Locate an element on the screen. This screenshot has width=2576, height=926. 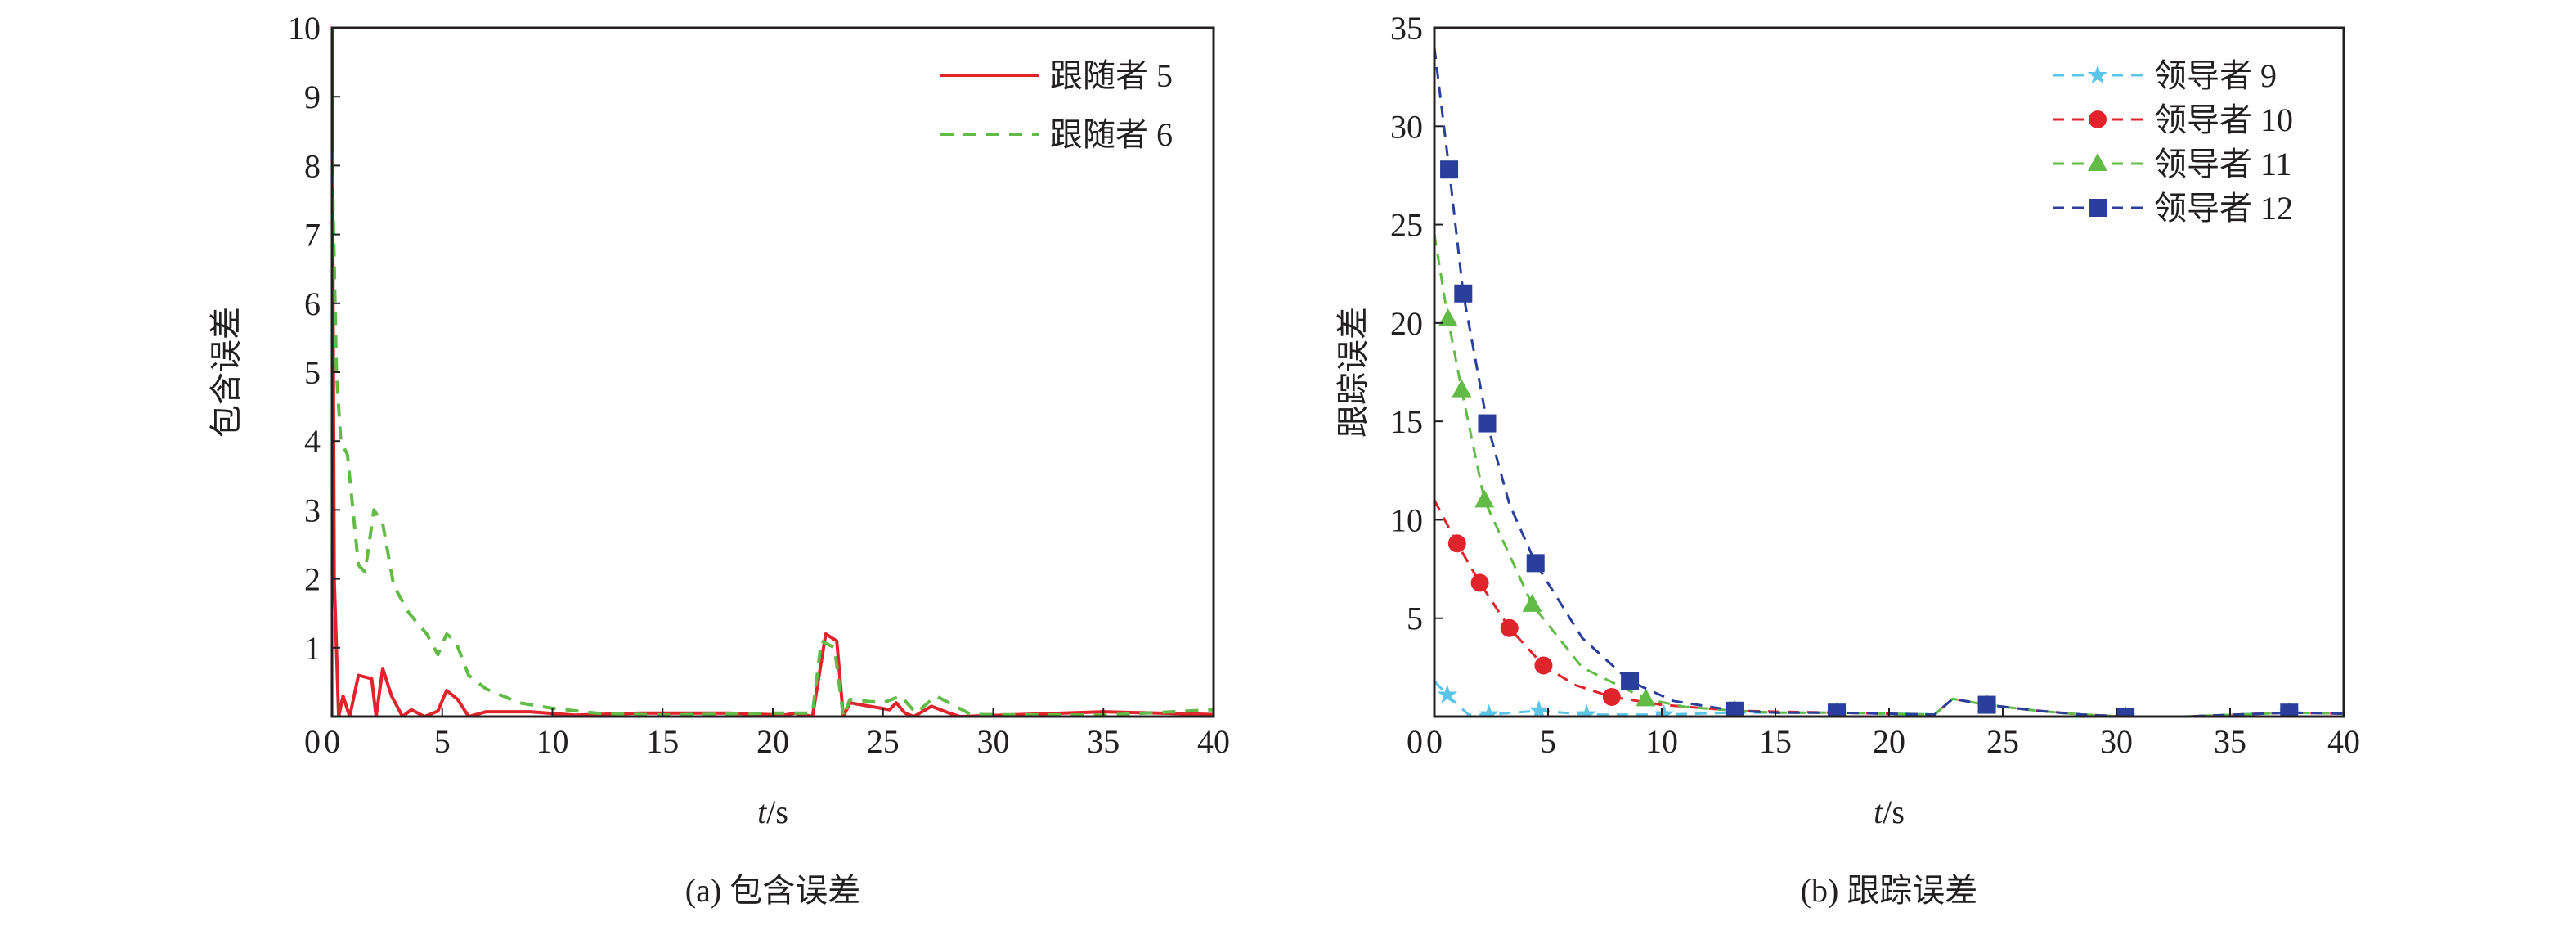
chart-b-xlabel: t/s is located at coordinates (1890, 811).